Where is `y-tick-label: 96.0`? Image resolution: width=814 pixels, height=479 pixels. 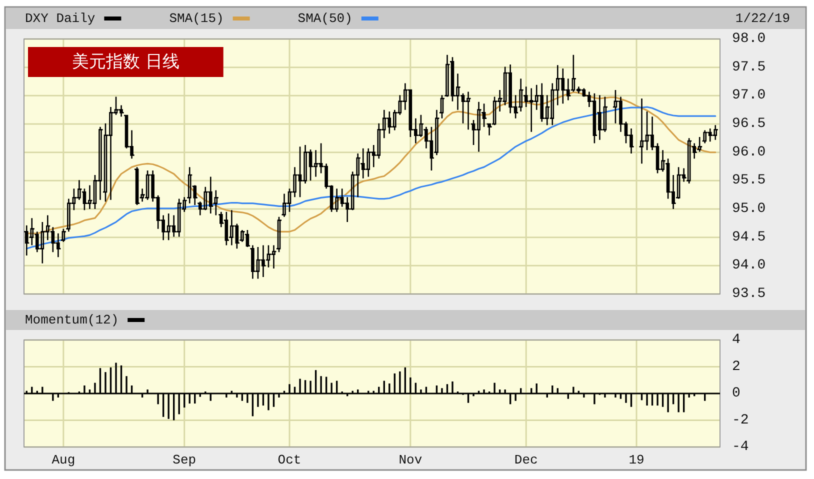
y-tick-label: 96.0 is located at coordinates (749, 152).